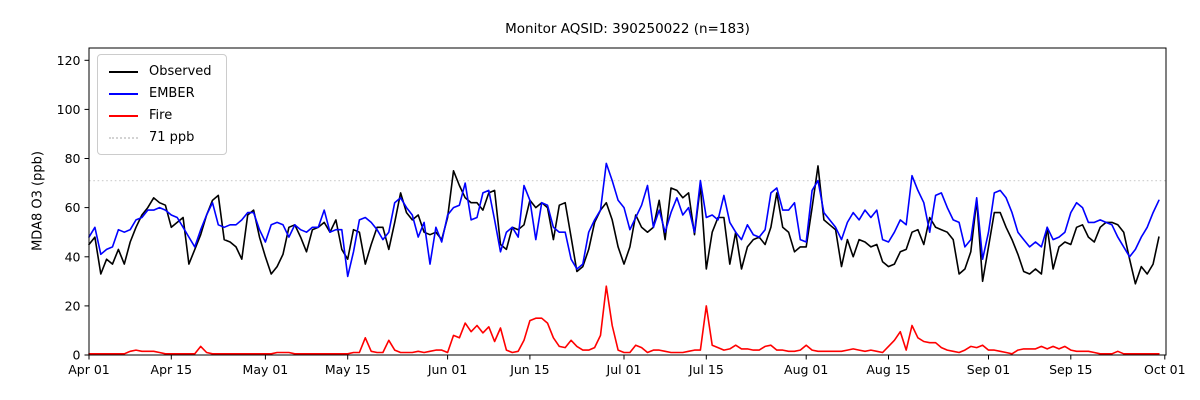  I want to click on legend-label-observed: Observed, so click(180, 71).